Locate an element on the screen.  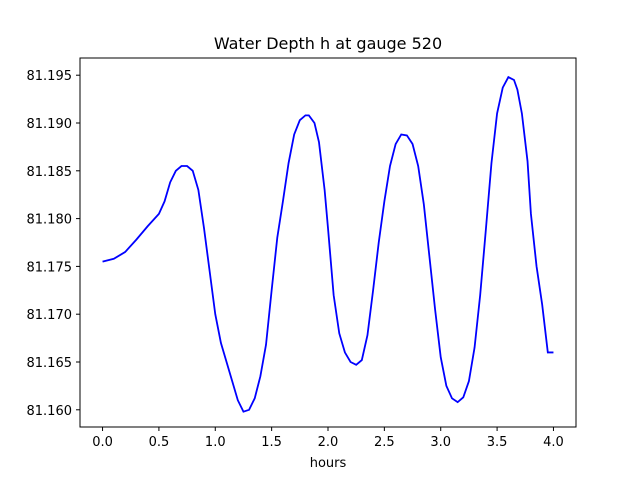
x-axis: 0.0 0.5 1.0 1.5 2.0 2.5 3.0 3.5 4.0 is located at coordinates (328, 438).